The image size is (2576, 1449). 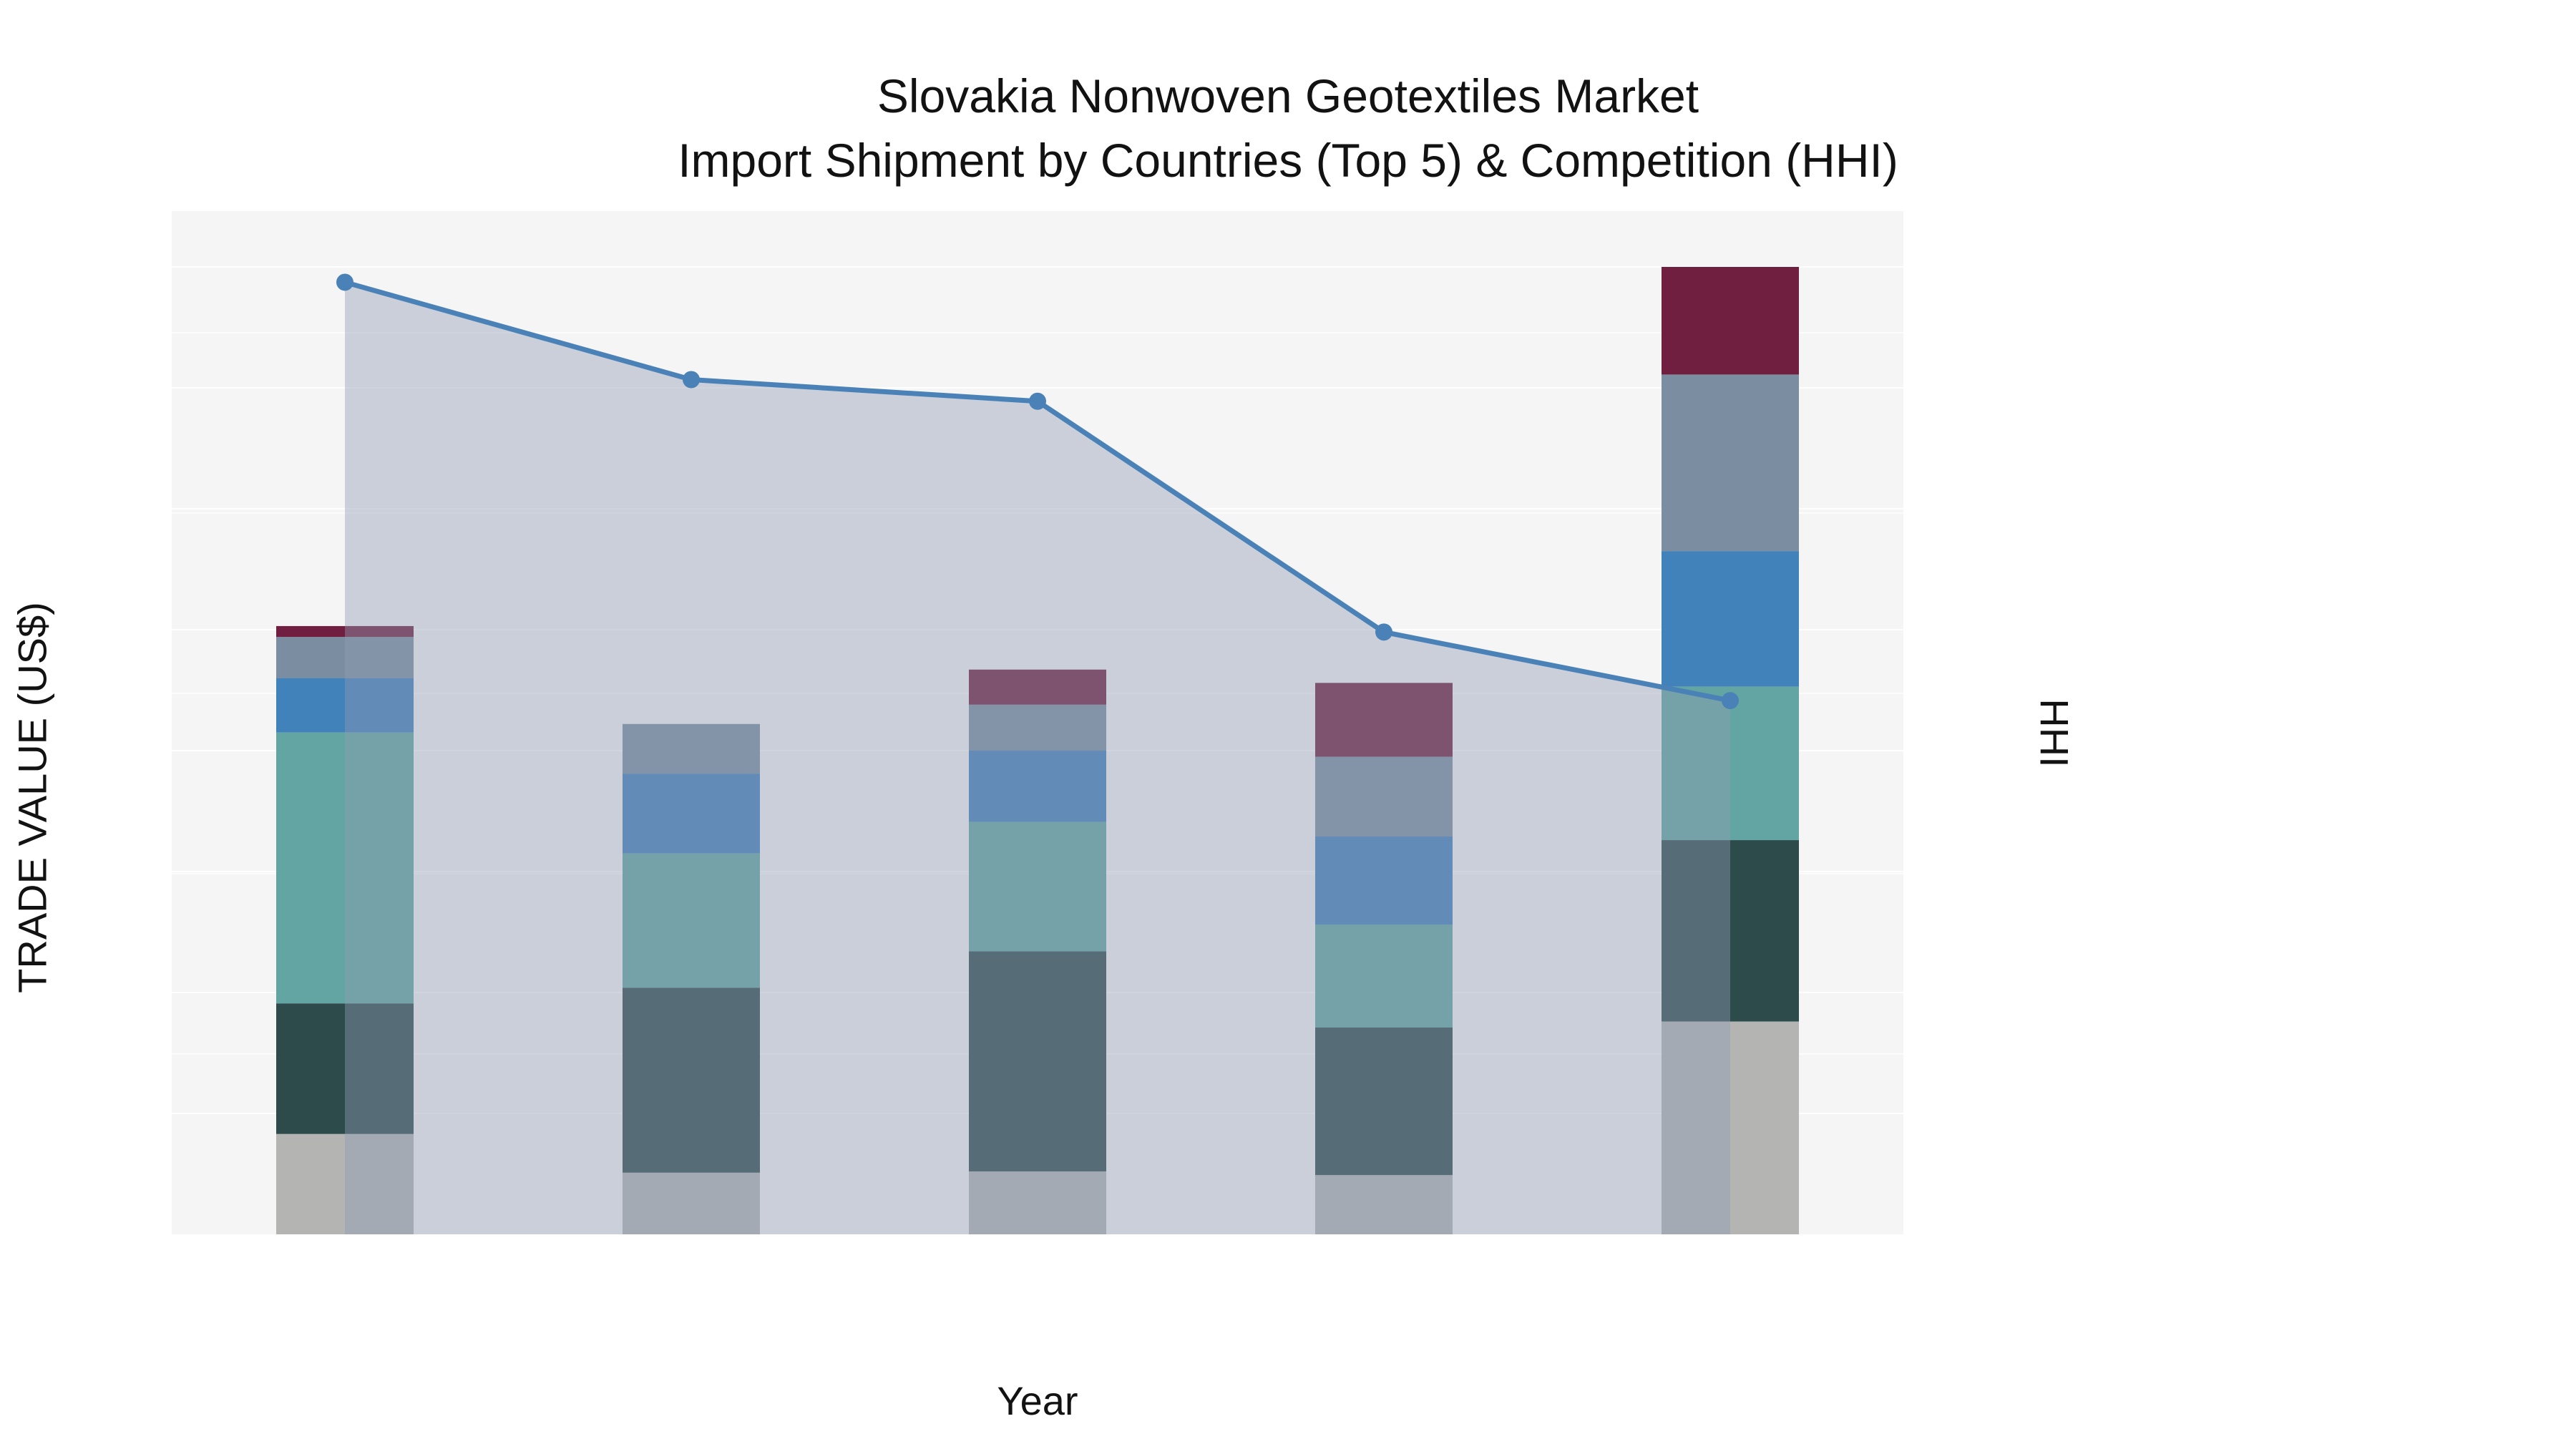 What do you see at coordinates (1037, 1061) in the screenshot?
I see `bar-segment-spain-2022` at bounding box center [1037, 1061].